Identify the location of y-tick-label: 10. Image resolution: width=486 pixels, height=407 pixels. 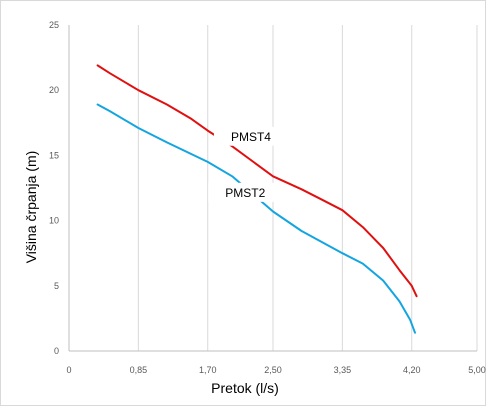
(54, 221).